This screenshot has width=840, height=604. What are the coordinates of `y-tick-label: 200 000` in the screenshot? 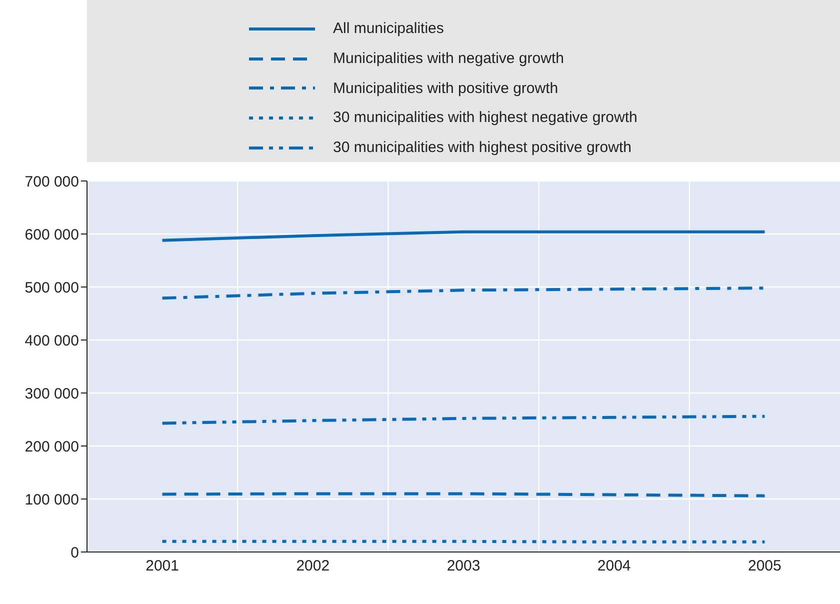 It's located at (51, 447).